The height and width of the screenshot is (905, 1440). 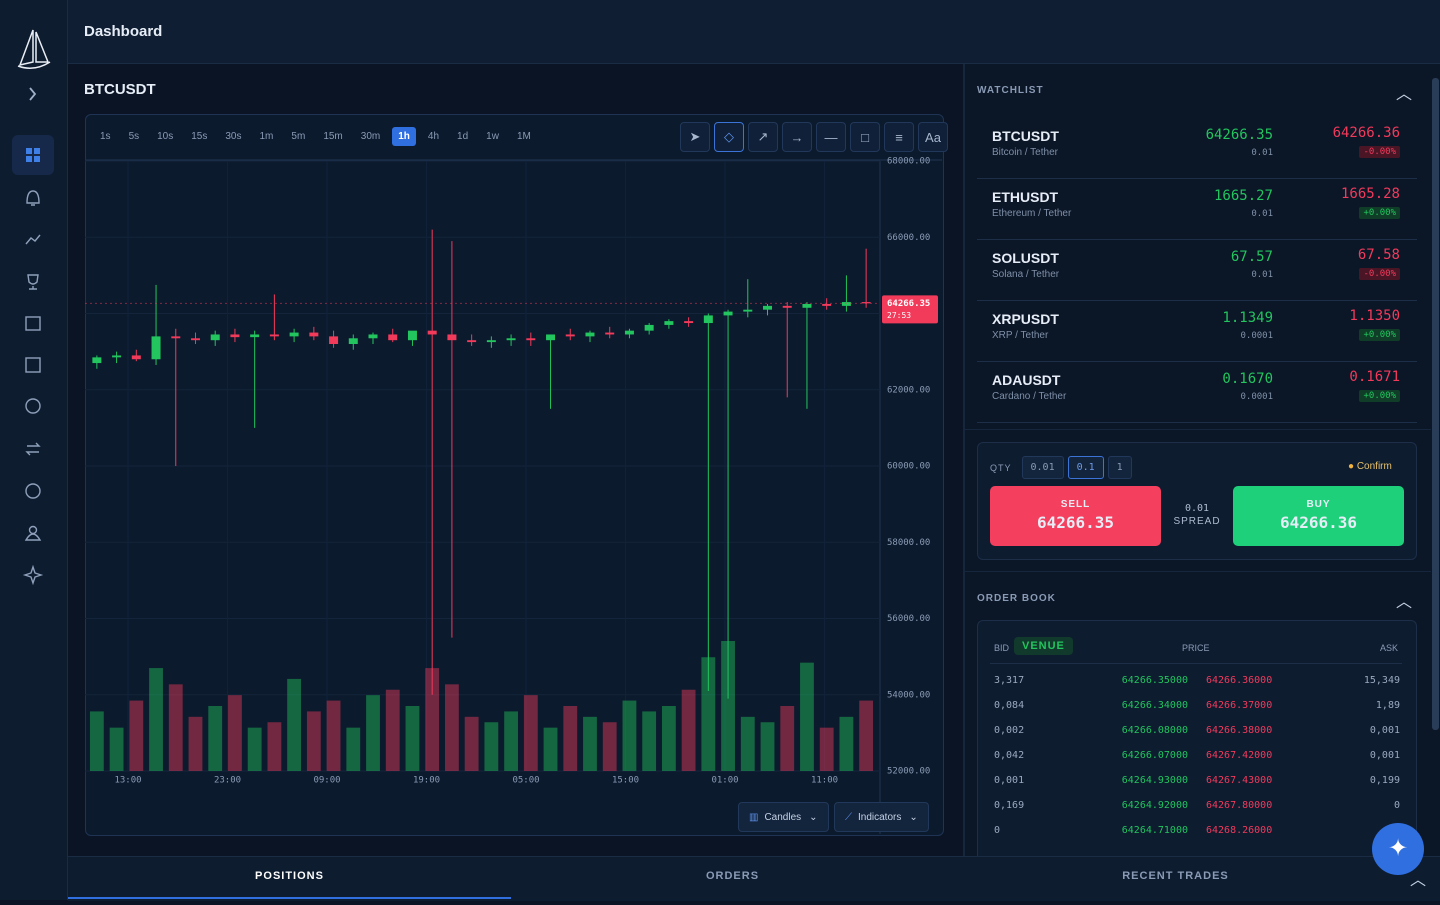 What do you see at coordinates (33, 575) in the screenshot?
I see `ai-icon` at bounding box center [33, 575].